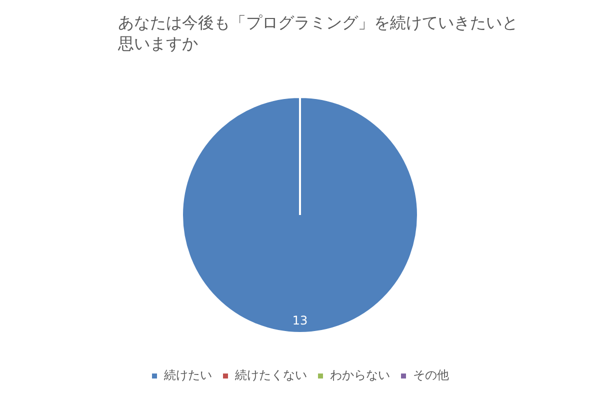 This screenshot has height=400, width=600. I want to click on data-label: 13, so click(300, 320).